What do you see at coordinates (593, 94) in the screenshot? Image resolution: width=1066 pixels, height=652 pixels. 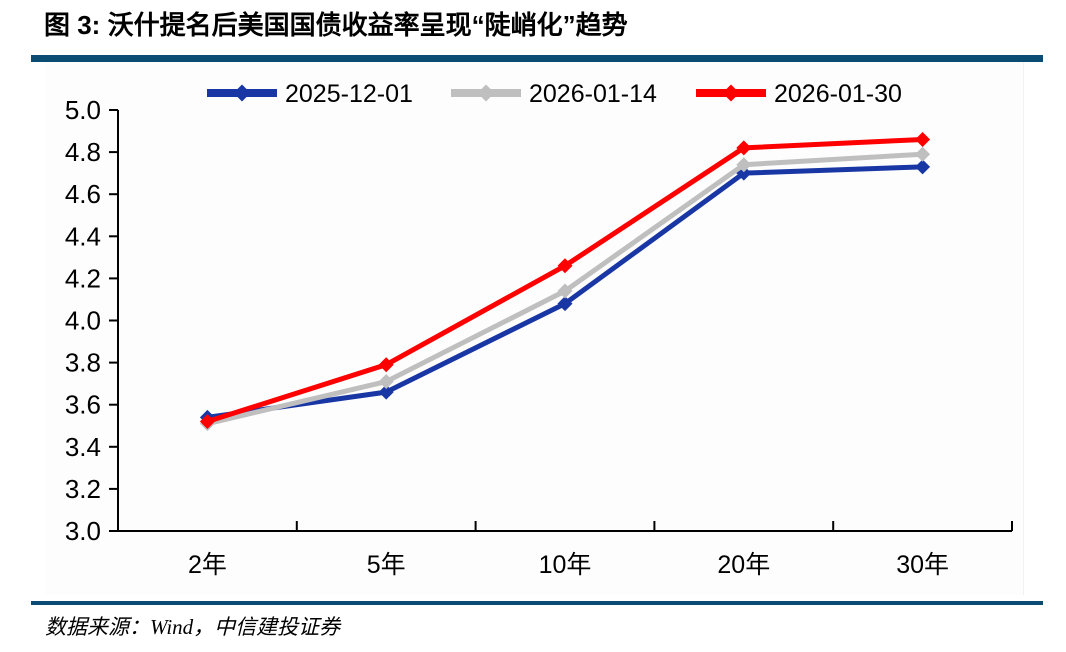 I see `legend-label: 2026-01-14` at bounding box center [593, 94].